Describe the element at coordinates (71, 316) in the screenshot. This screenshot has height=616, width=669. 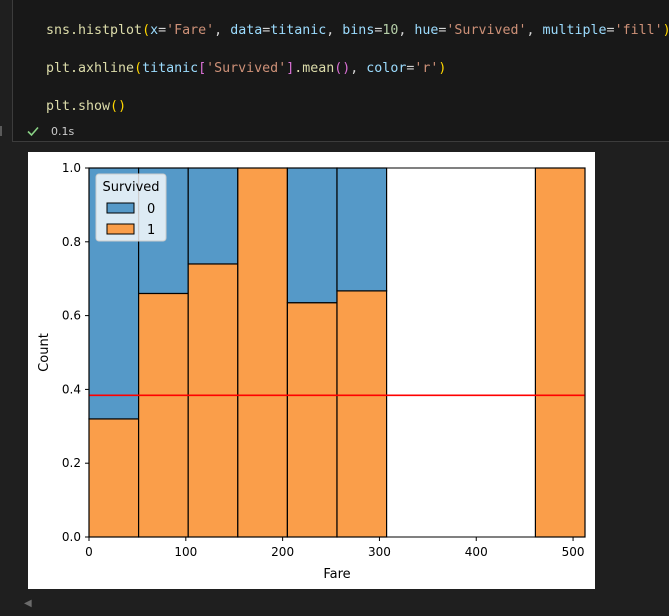
I see `y-tick-label: 0.6` at that location.